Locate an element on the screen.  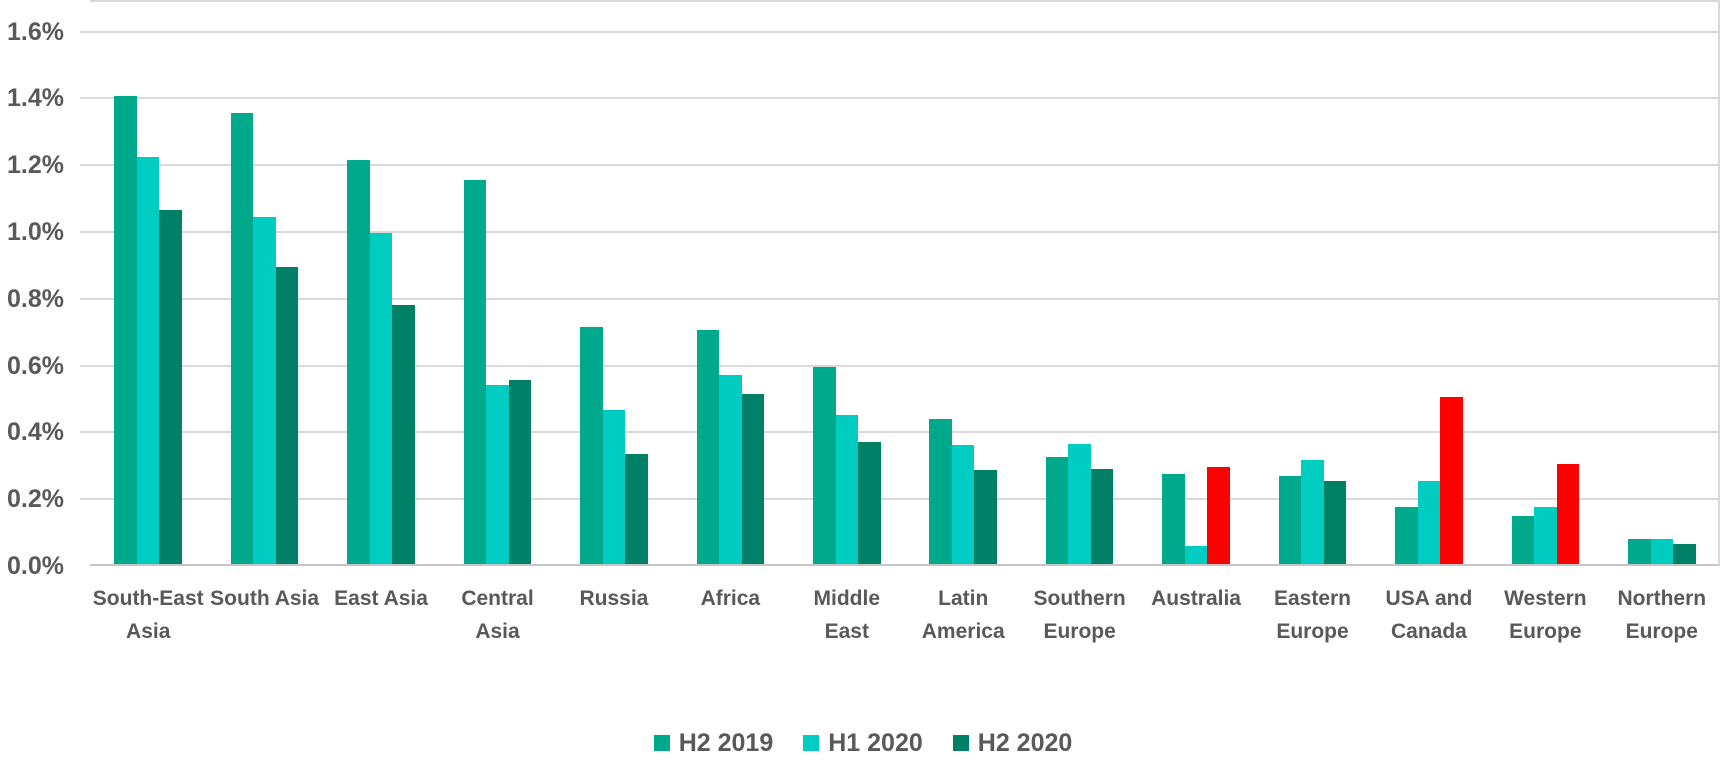
legend-label: H2 2019 is located at coordinates (726, 743).